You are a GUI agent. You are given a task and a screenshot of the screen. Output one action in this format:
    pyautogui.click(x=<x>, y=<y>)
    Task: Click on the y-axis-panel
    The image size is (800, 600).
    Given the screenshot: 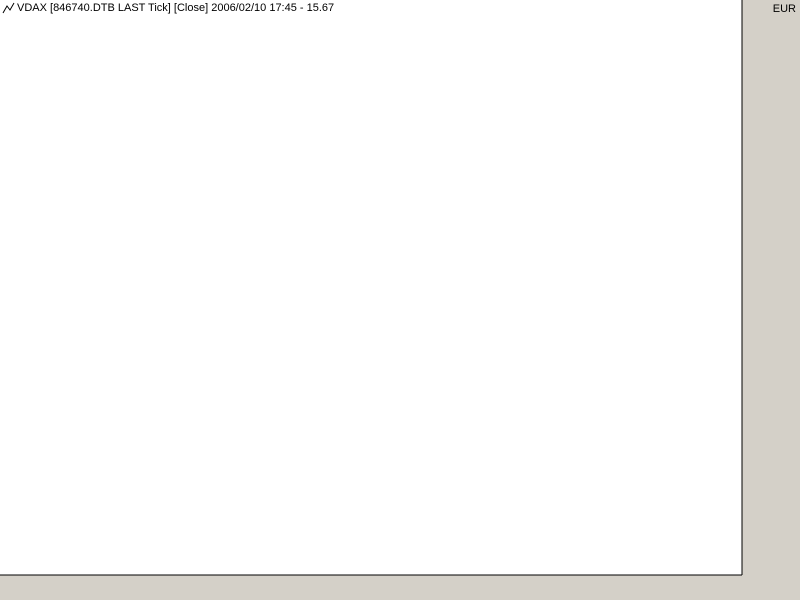 What is the action you would take?
    pyautogui.click(x=771, y=300)
    